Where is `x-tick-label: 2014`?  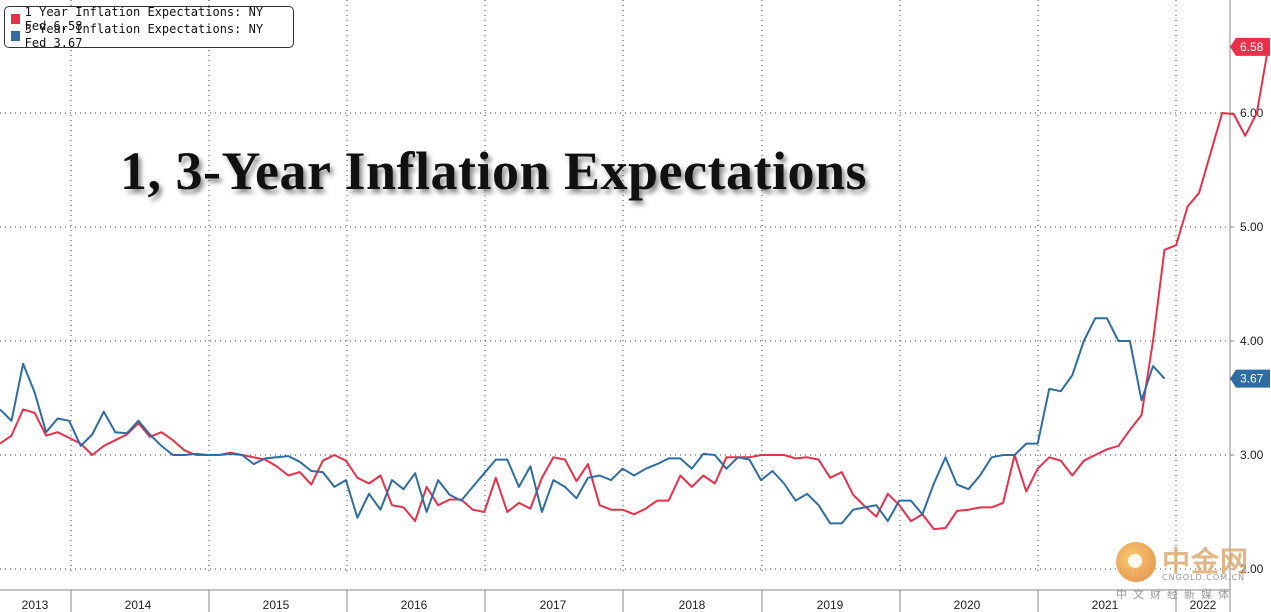 x-tick-label: 2014 is located at coordinates (138, 605).